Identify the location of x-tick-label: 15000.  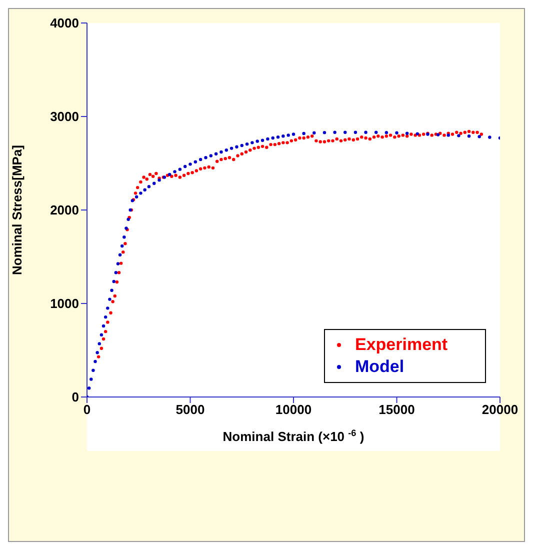
(396, 410).